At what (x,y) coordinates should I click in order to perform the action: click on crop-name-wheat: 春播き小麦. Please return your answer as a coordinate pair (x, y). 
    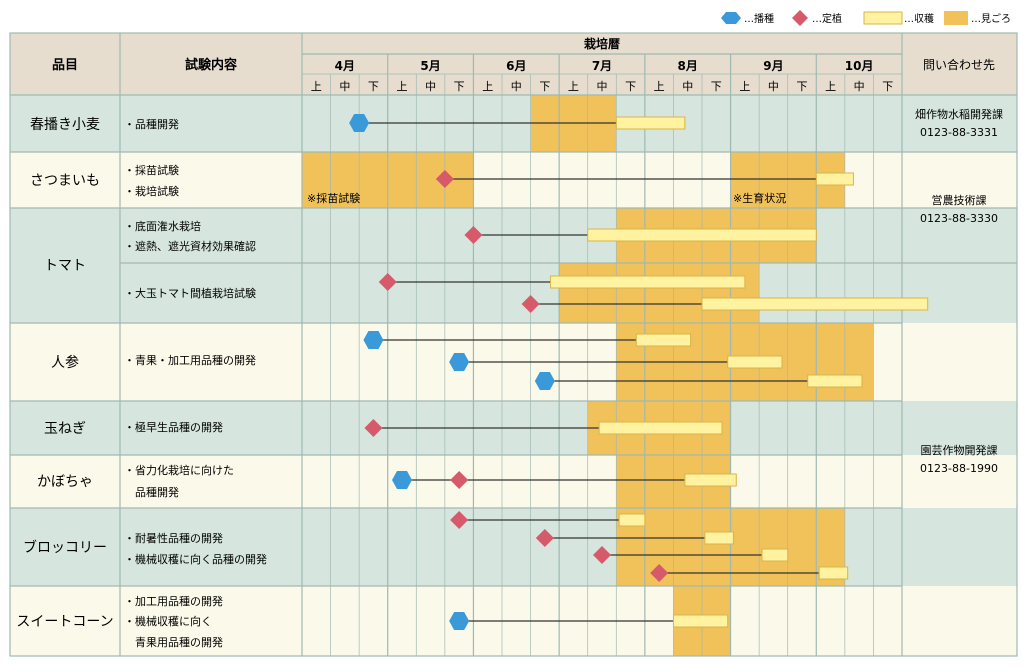
    Looking at the image, I should click on (65, 125).